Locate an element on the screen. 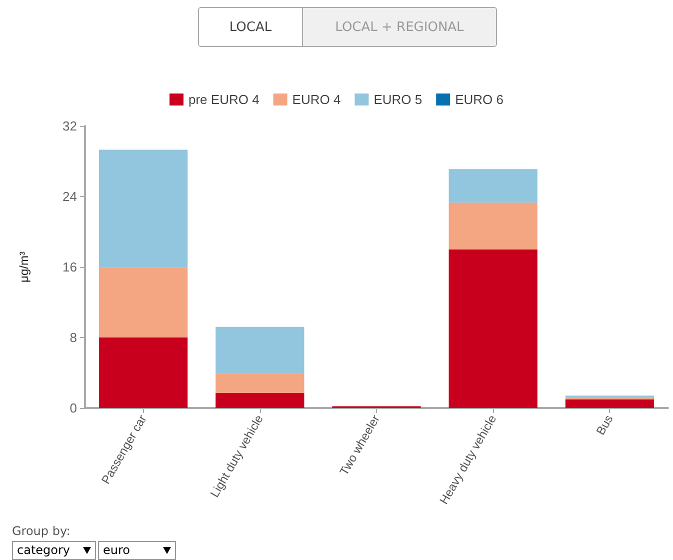 This screenshot has width=673, height=560. legend-label: EURO 6 is located at coordinates (479, 99).